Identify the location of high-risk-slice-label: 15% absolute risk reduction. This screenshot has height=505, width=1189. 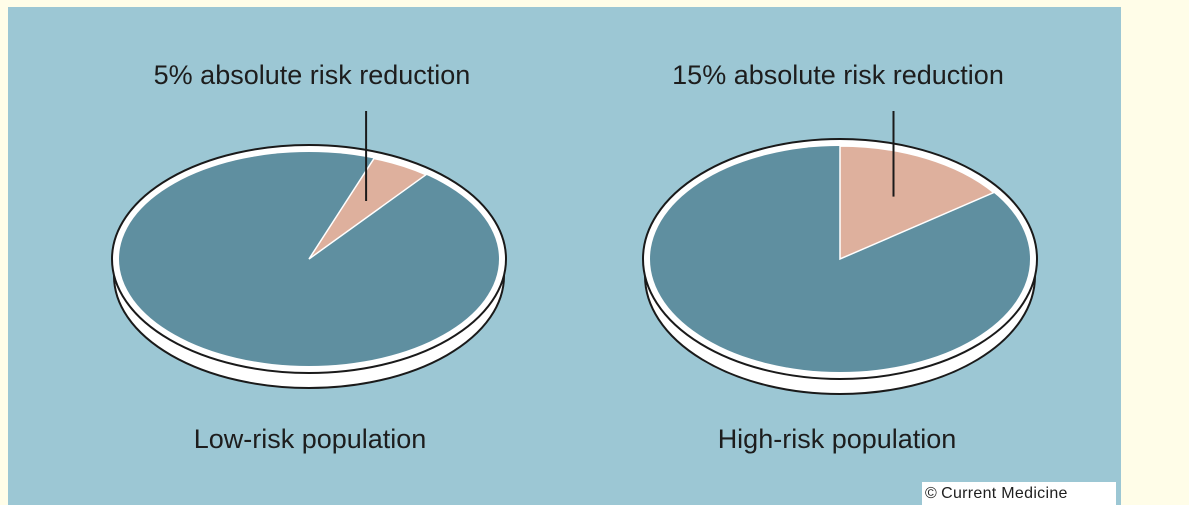
(838, 75).